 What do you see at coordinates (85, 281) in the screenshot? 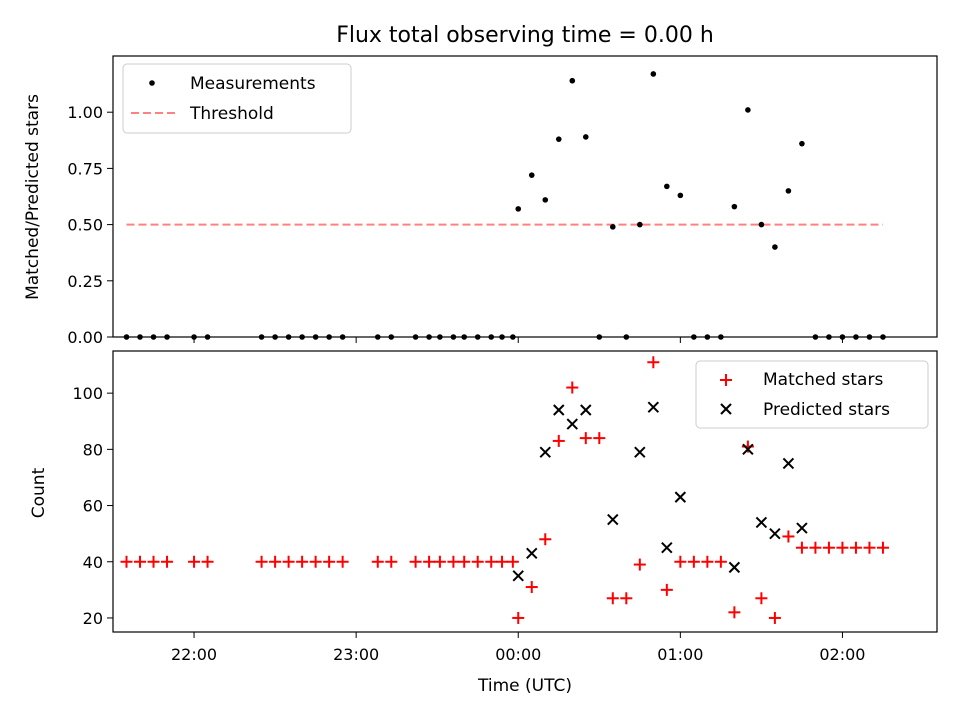
I see `top-y-tick-label: 0.25` at bounding box center [85, 281].